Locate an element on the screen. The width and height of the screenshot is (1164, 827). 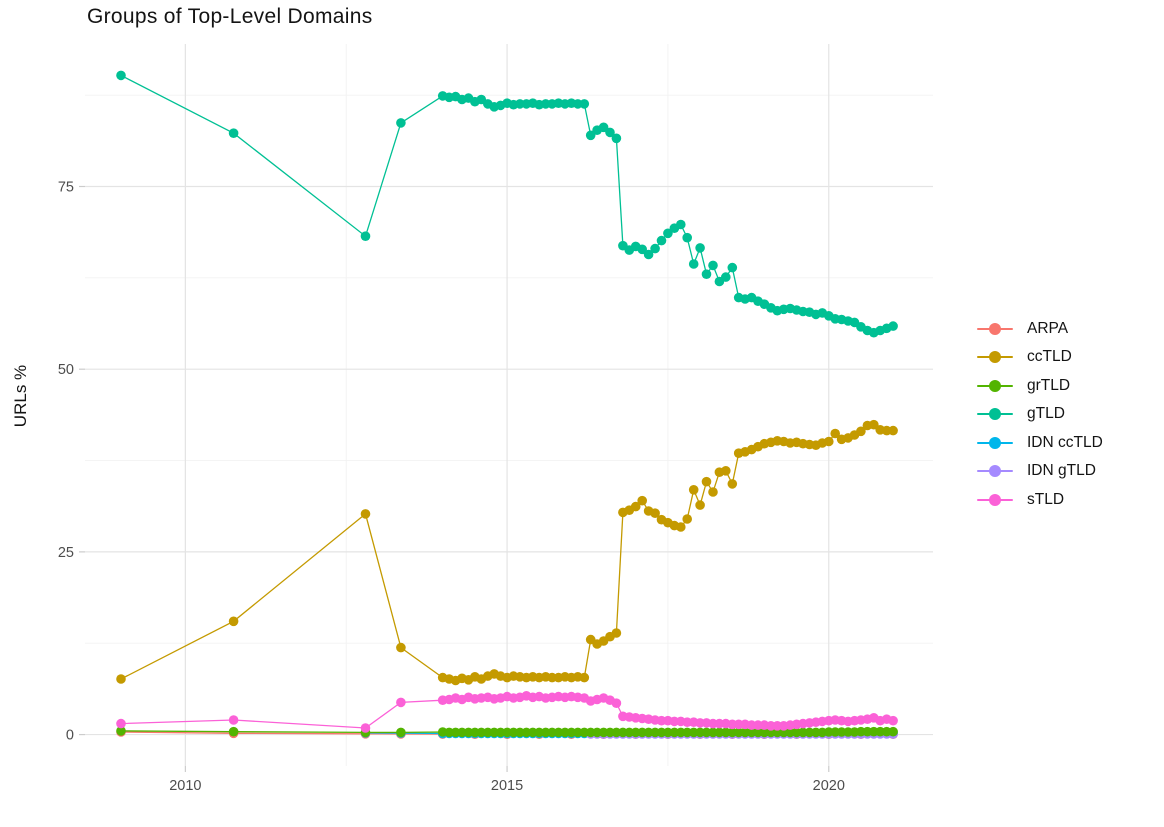
y-tick-label: 25 is located at coordinates (66, 553).